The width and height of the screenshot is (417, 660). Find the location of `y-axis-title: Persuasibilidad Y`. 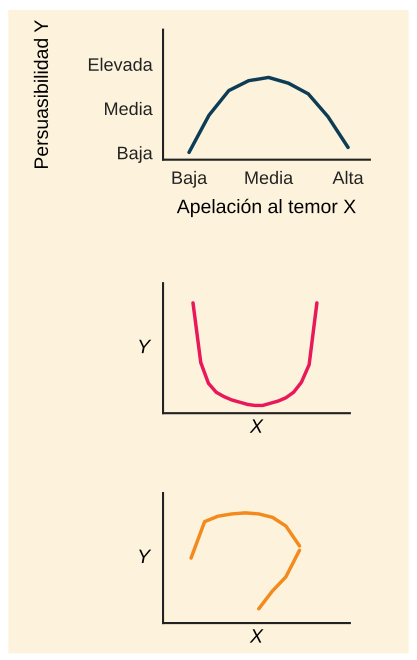

y-axis-title: Persuasibilidad Y is located at coordinates (41, 94).